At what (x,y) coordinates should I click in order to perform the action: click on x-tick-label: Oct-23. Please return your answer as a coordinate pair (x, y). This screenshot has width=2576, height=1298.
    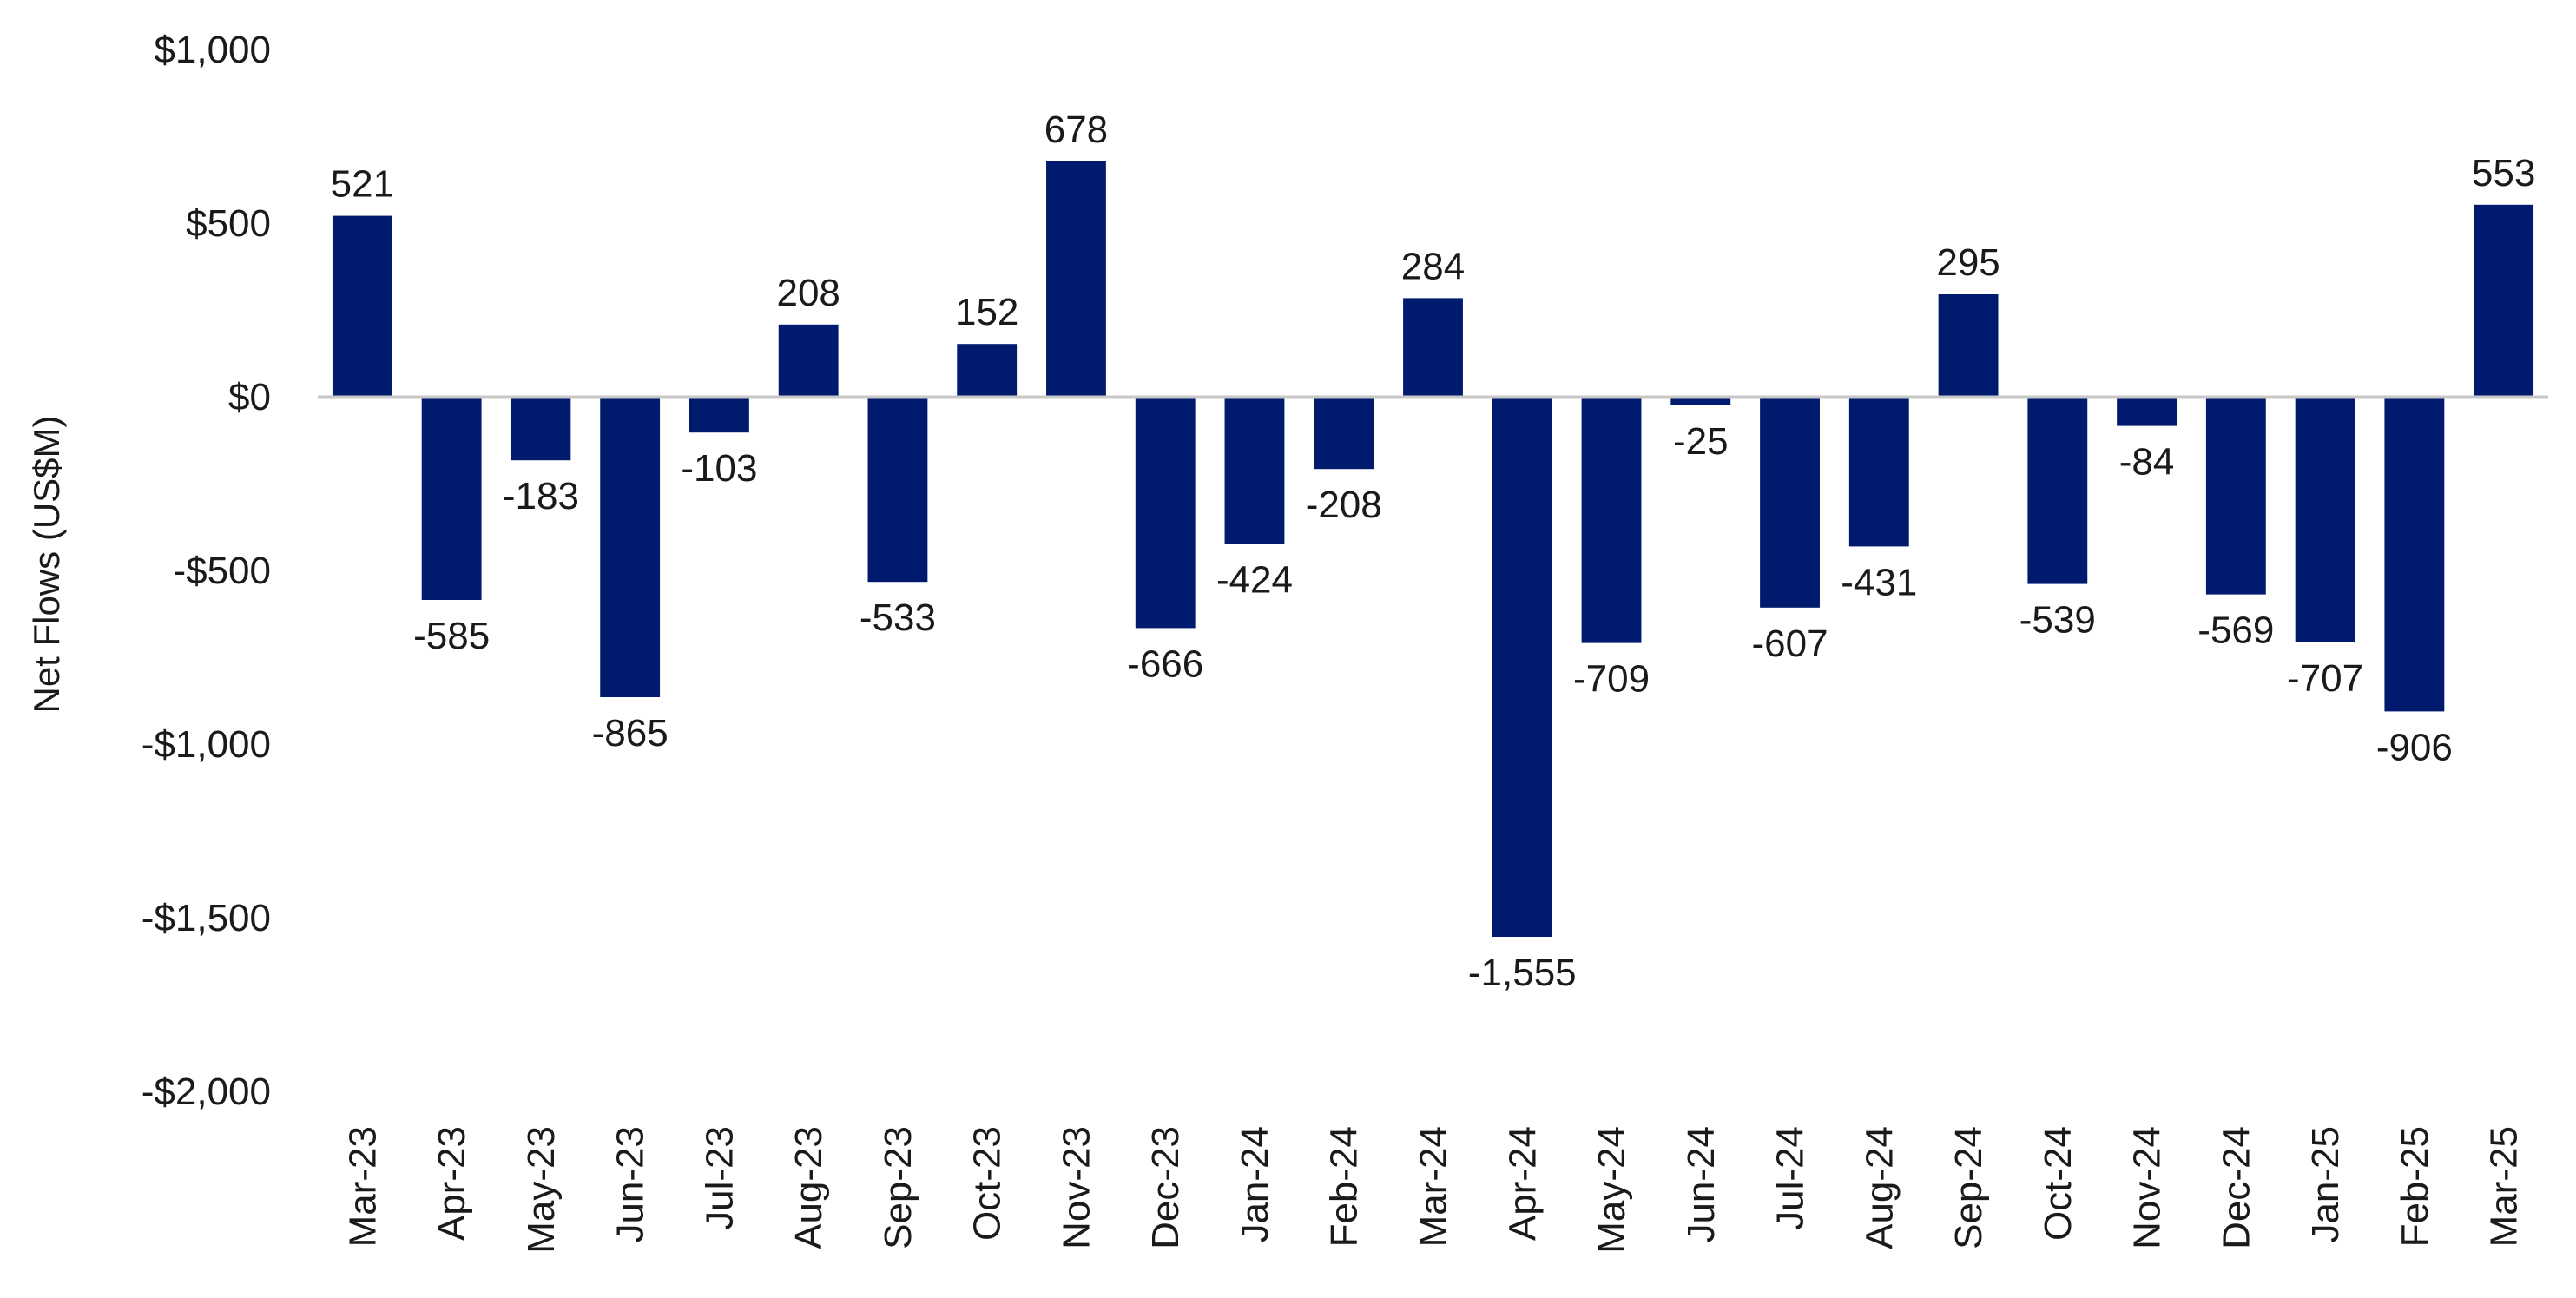
    Looking at the image, I should click on (987, 1183).